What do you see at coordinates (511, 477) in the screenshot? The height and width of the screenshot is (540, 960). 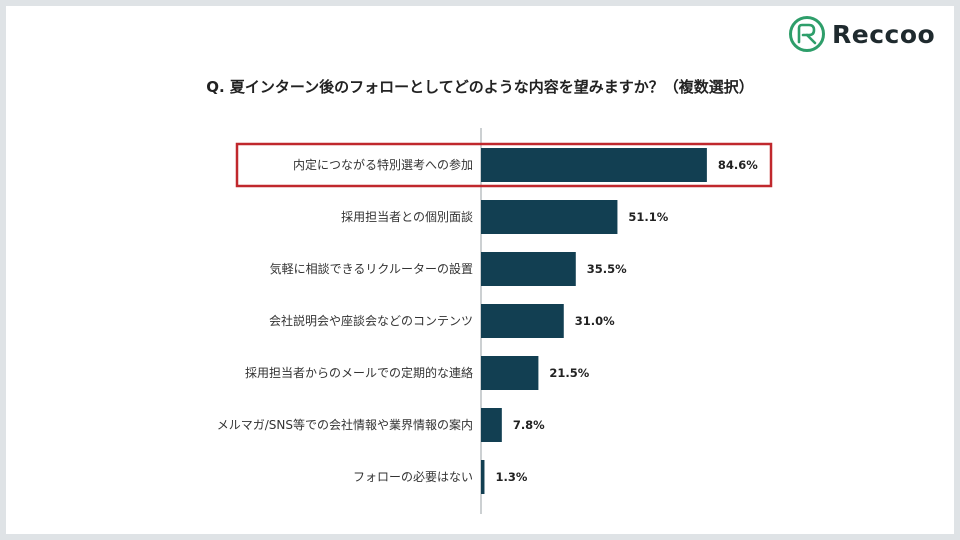 I see `value-label-6: 1.3%` at bounding box center [511, 477].